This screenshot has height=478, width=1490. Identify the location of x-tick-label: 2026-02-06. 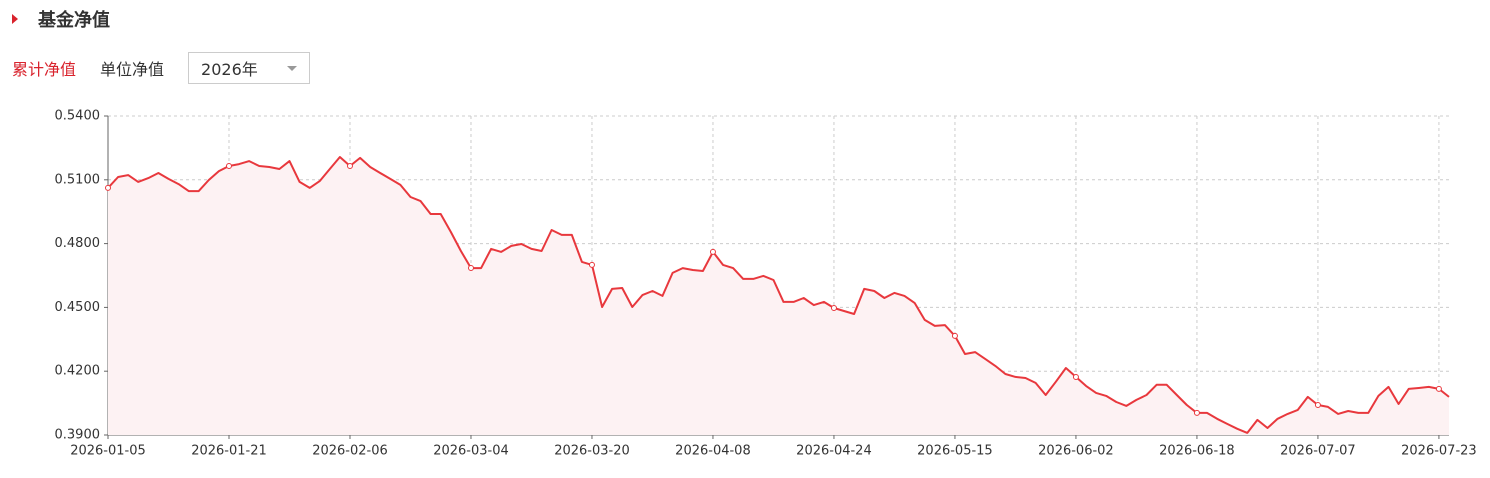
(350, 451).